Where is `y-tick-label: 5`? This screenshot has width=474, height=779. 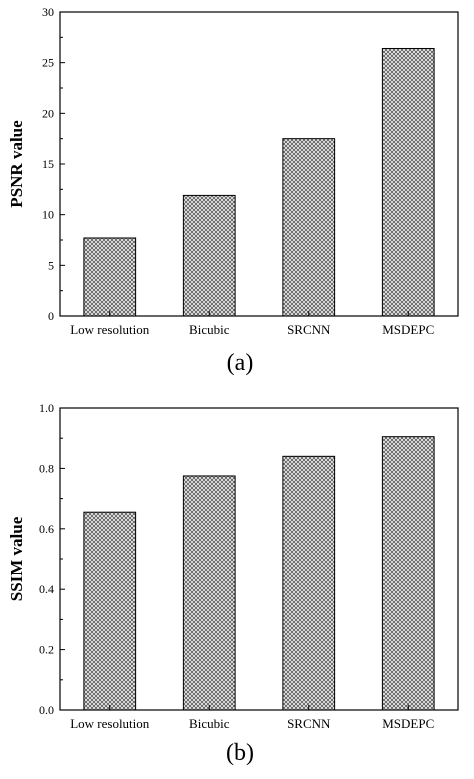 y-tick-label: 5 is located at coordinates (51, 265).